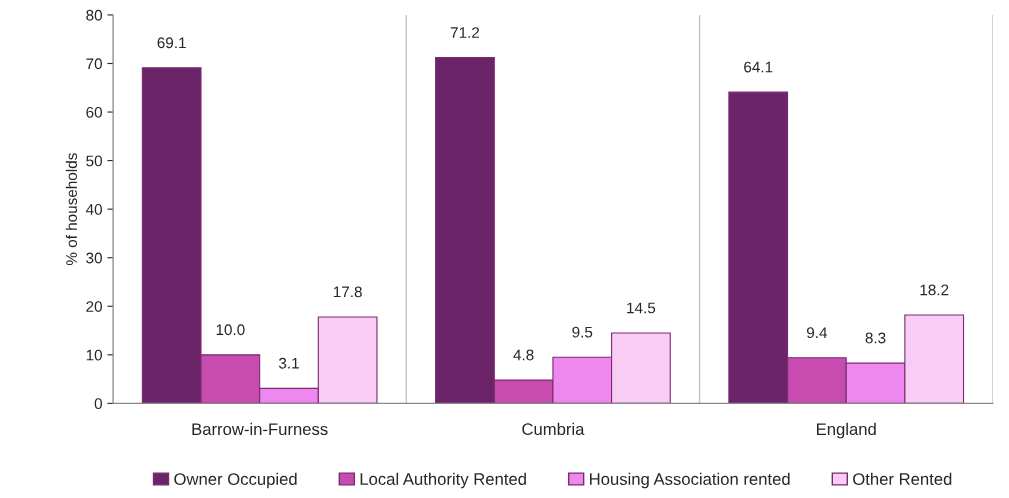 The image size is (1009, 498). Describe the element at coordinates (902, 478) in the screenshot. I see `legend-label: Other Rented` at that location.